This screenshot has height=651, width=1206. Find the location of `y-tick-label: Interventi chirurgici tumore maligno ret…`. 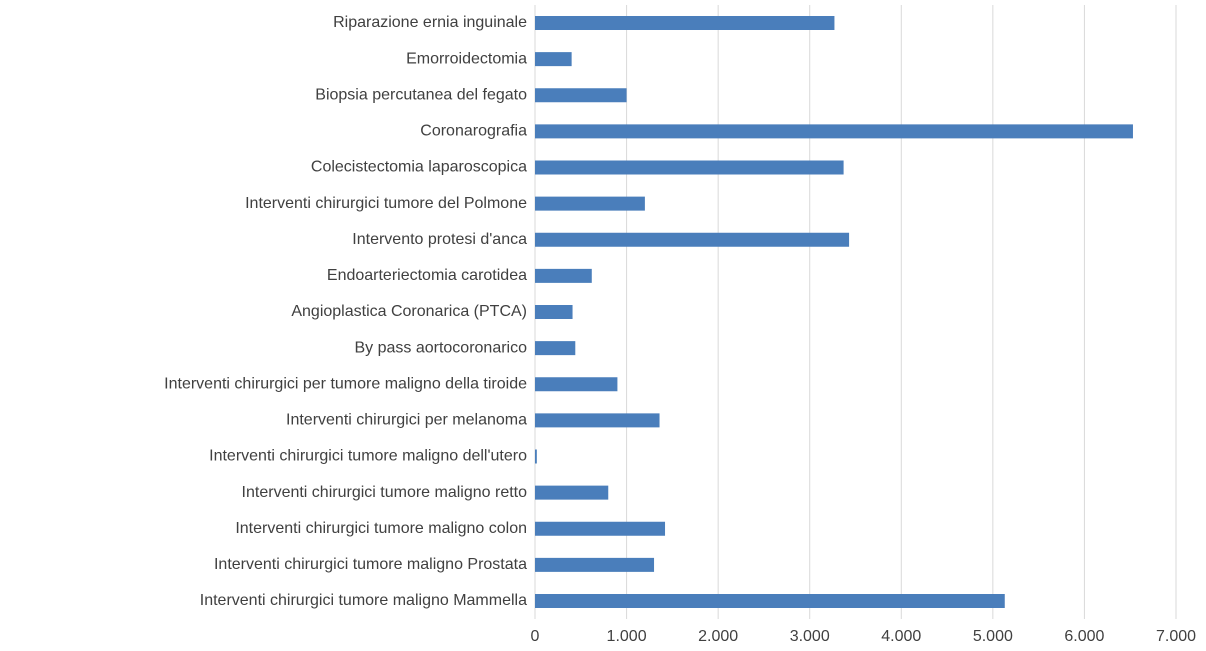

y-tick-label: Interventi chirurgici tumore maligno ret… is located at coordinates (385, 492).